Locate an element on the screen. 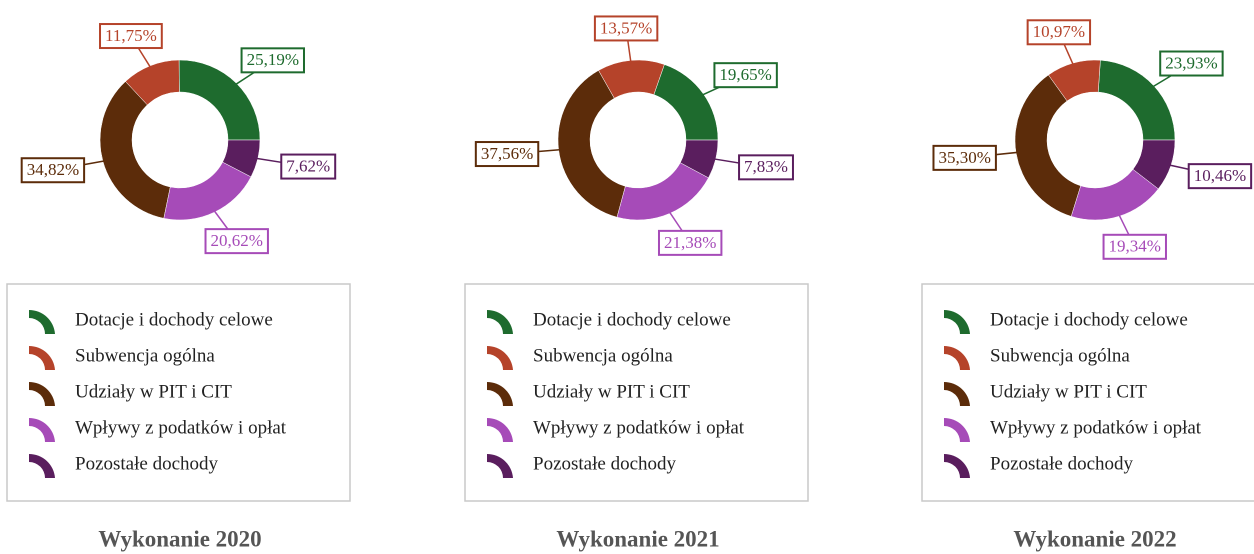 The height and width of the screenshot is (554, 1254). label-text: 34,82% is located at coordinates (53, 169).